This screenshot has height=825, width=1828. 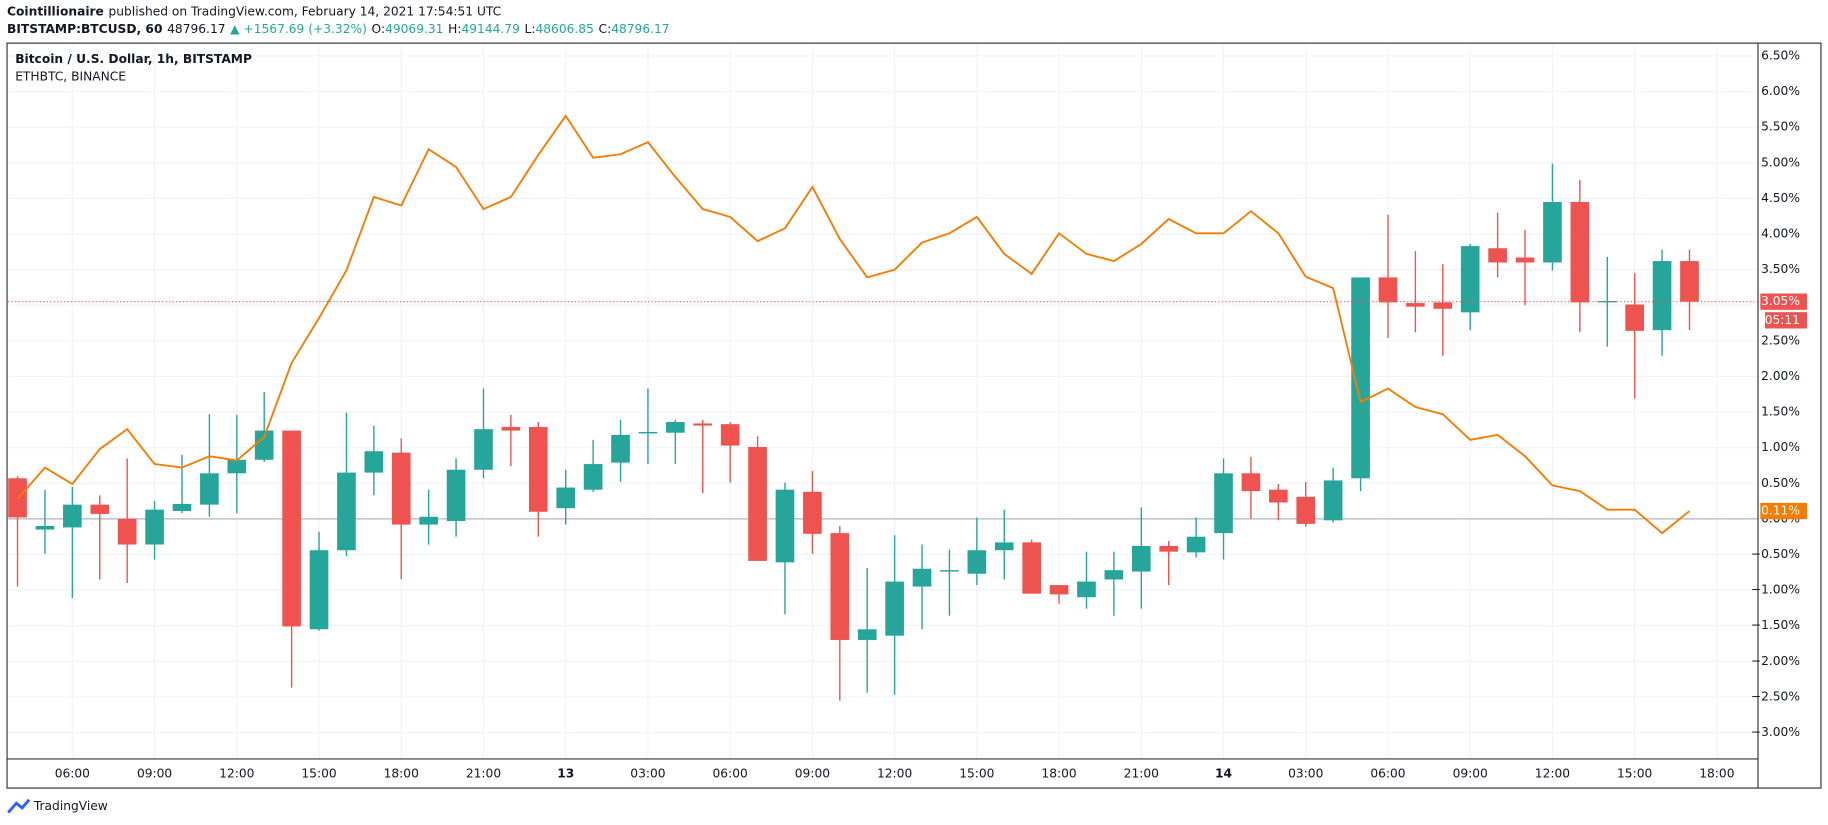 I want to click on price-marker, so click(x=1783, y=511).